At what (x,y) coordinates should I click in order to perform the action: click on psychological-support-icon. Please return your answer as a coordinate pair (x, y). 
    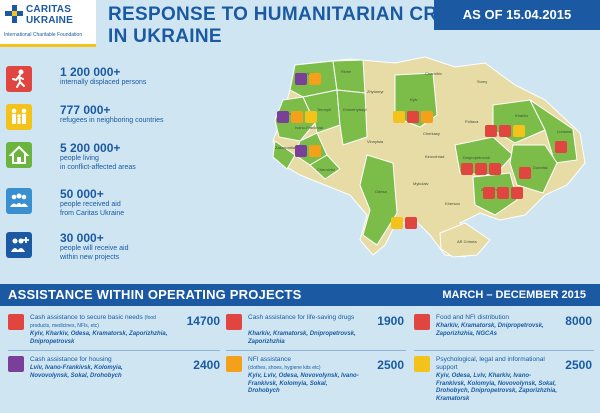
    Looking at the image, I should click on (422, 364).